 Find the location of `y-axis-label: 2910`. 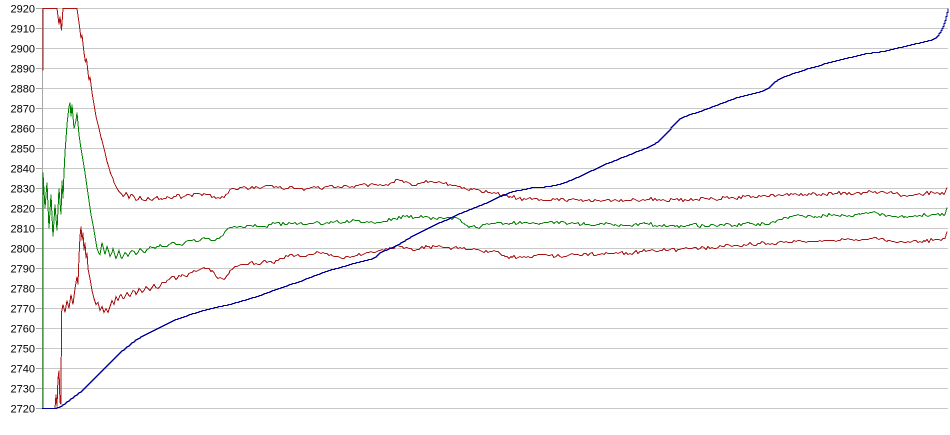

y-axis-label: 2910 is located at coordinates (23, 30).